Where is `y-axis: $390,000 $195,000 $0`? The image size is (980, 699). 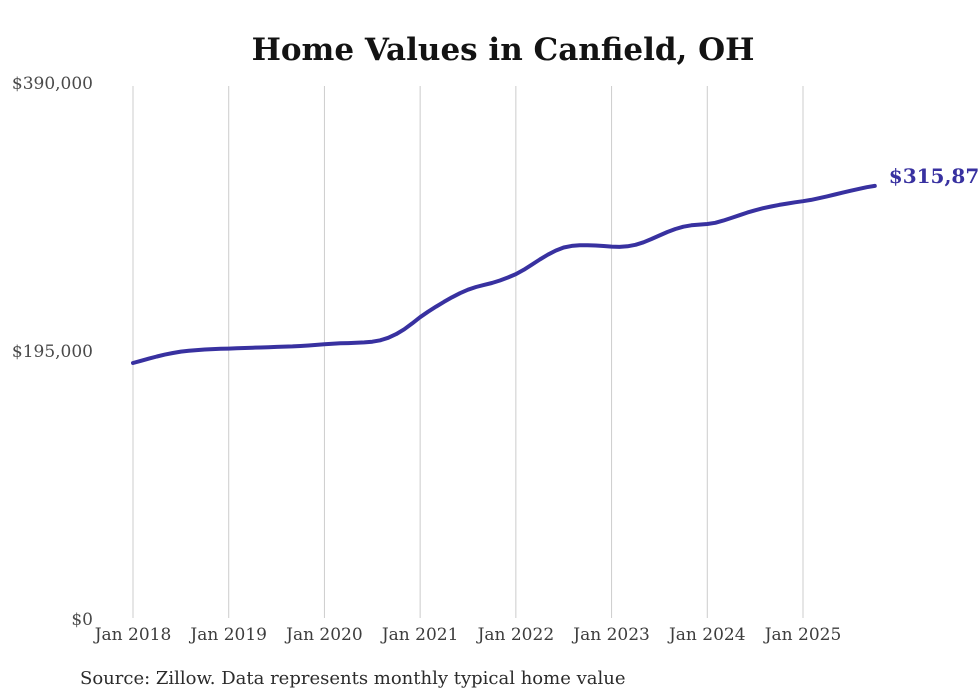 y-axis: $390,000 $195,000 $0 is located at coordinates (52, 352).